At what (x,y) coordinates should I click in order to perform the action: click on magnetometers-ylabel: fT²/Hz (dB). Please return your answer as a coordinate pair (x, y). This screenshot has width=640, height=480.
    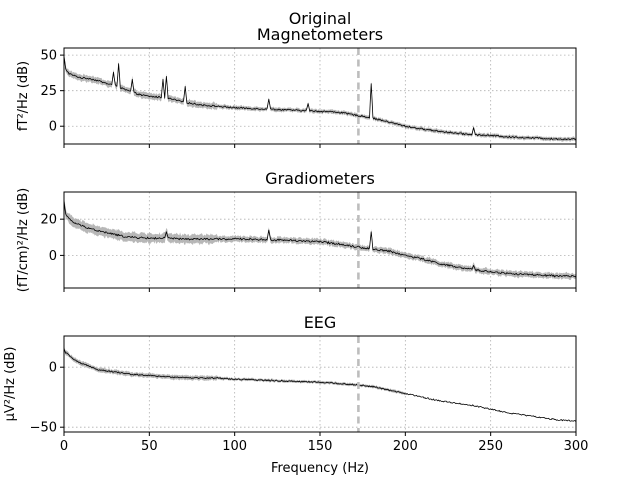
    Looking at the image, I should click on (23, 96).